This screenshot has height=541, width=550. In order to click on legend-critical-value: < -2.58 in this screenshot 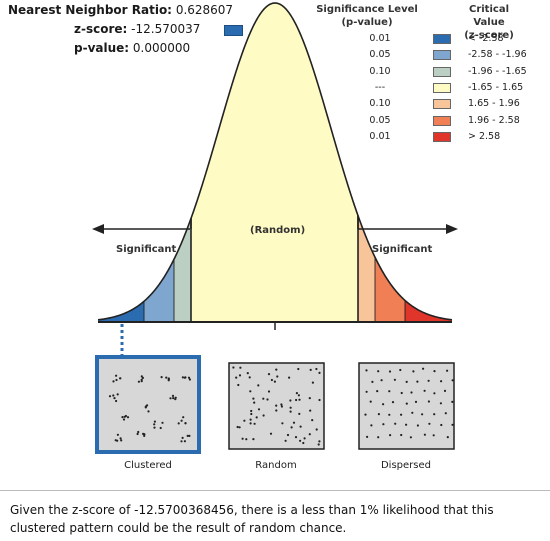, I will do `click(486, 38)`.